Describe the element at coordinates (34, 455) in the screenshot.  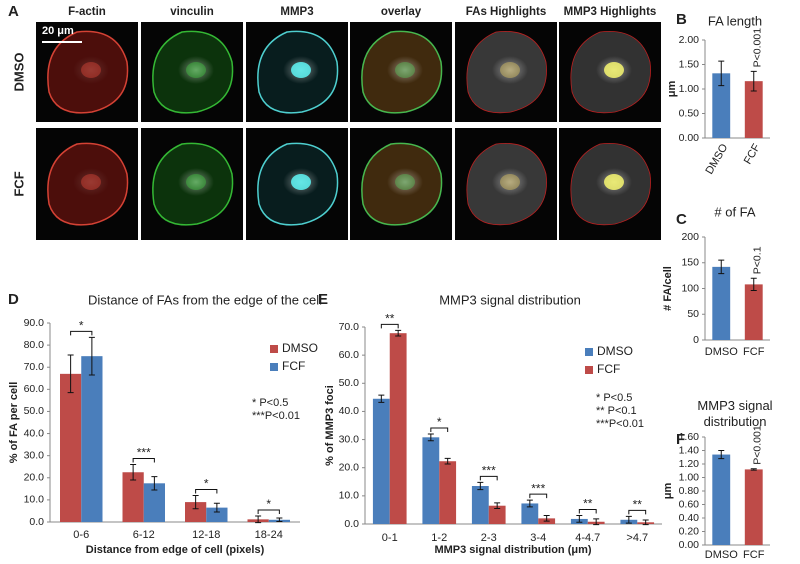
I see `y-tick-label: 30.0` at that location.